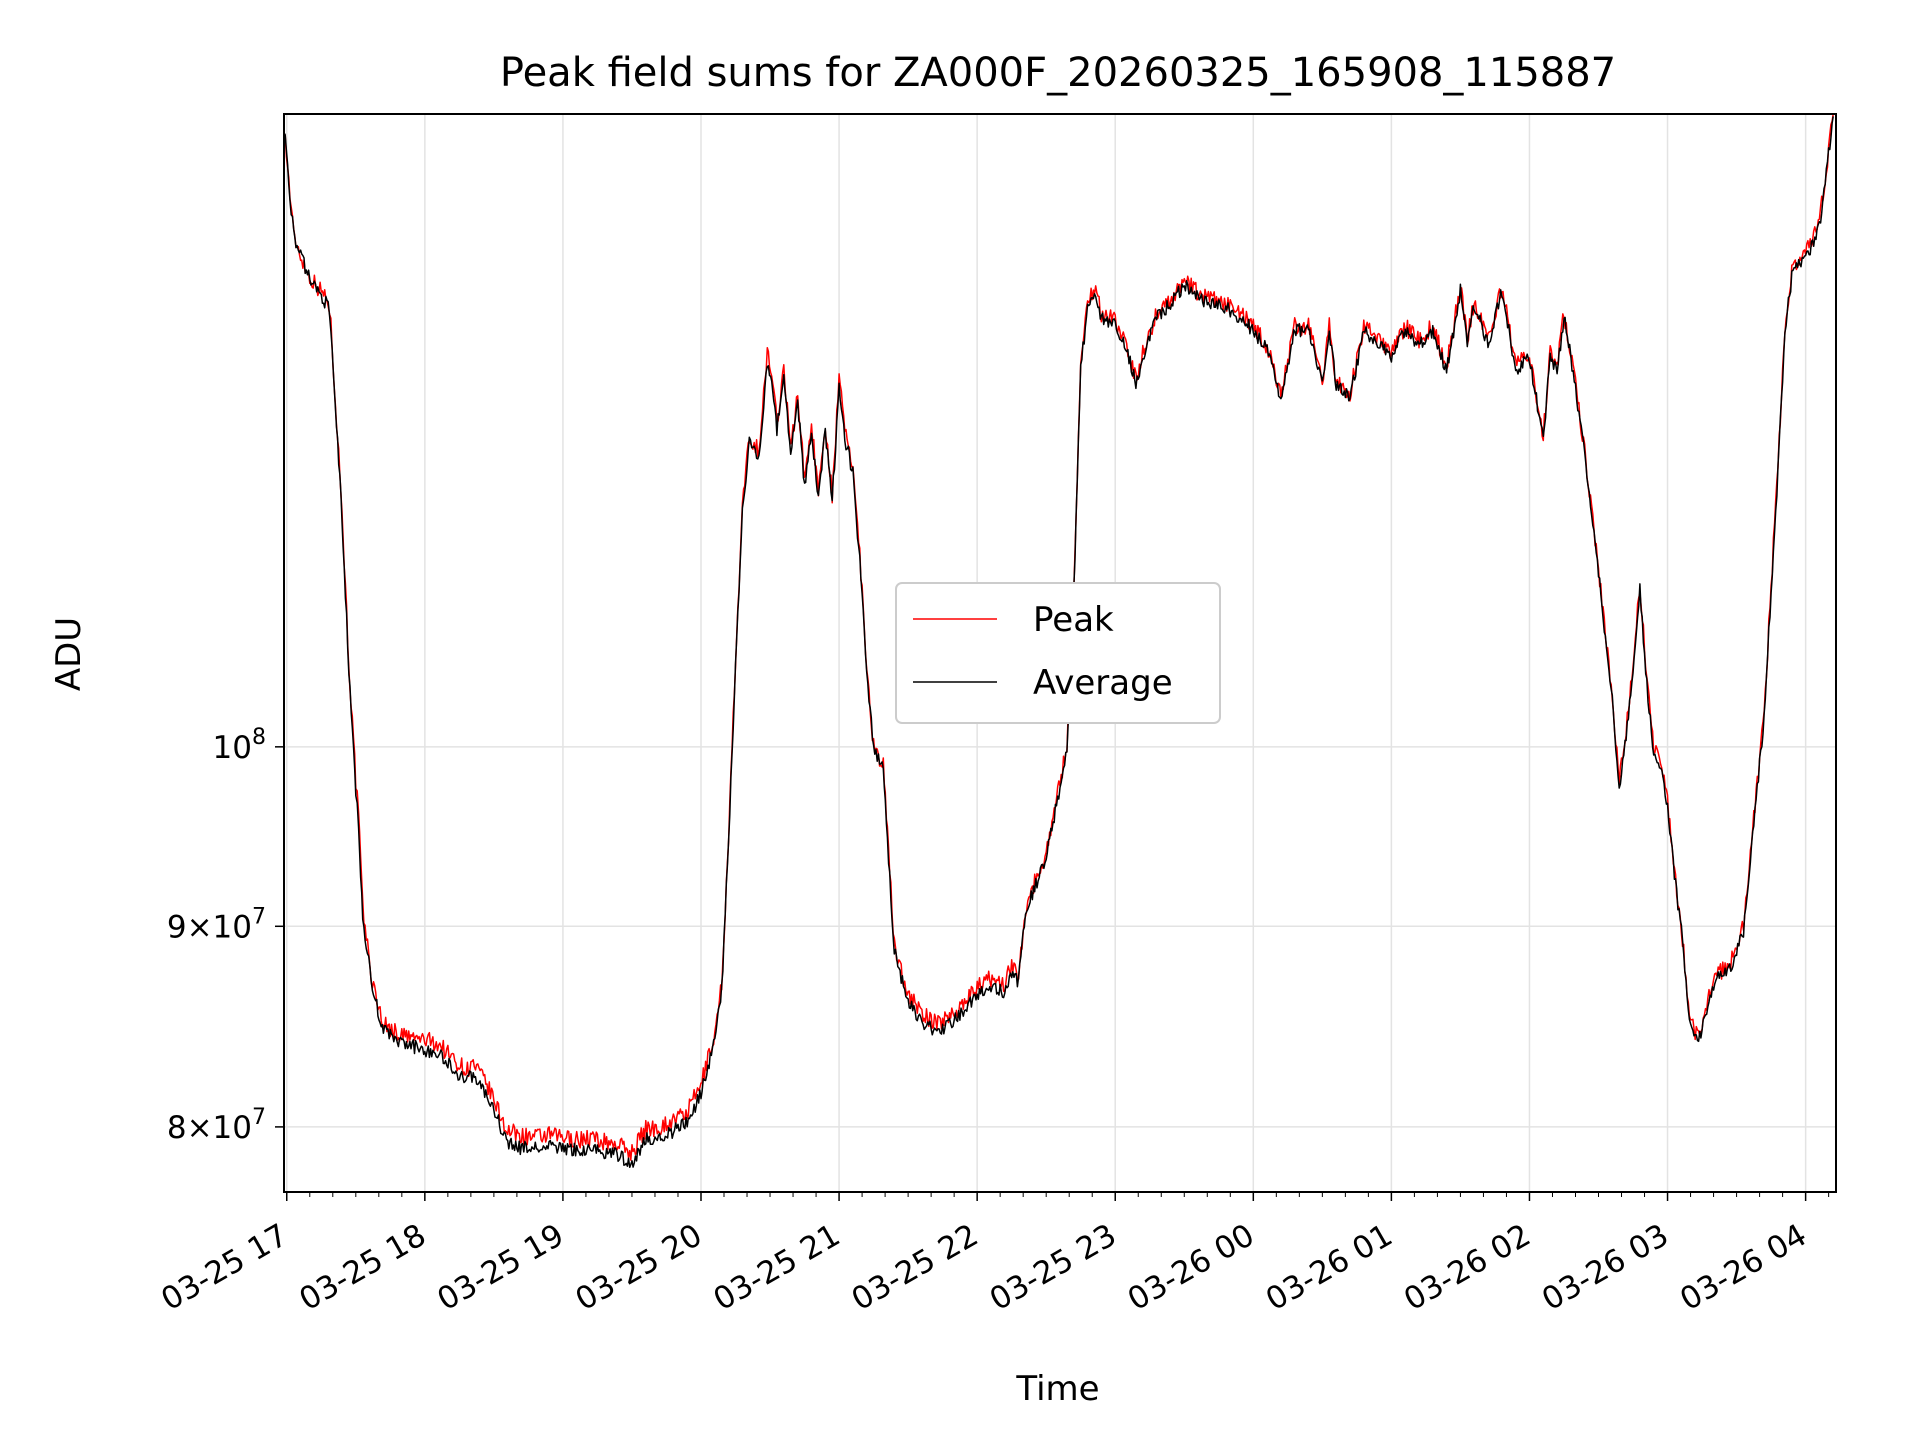 The height and width of the screenshot is (1440, 1920). Describe the element at coordinates (1073, 620) in the screenshot. I see `legend-label-peak: Peak` at that location.